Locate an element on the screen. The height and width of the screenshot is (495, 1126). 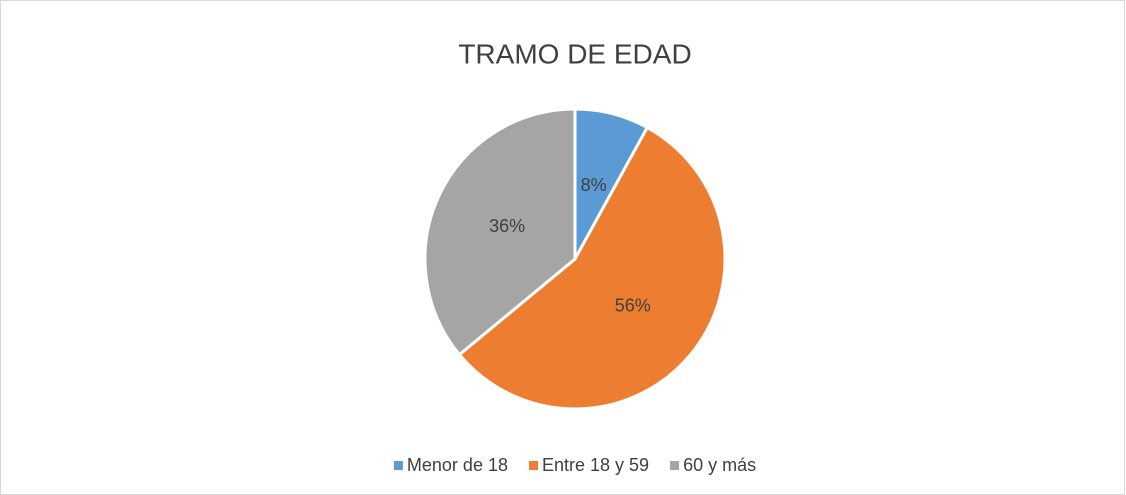
data-label: 36% is located at coordinates (507, 226).